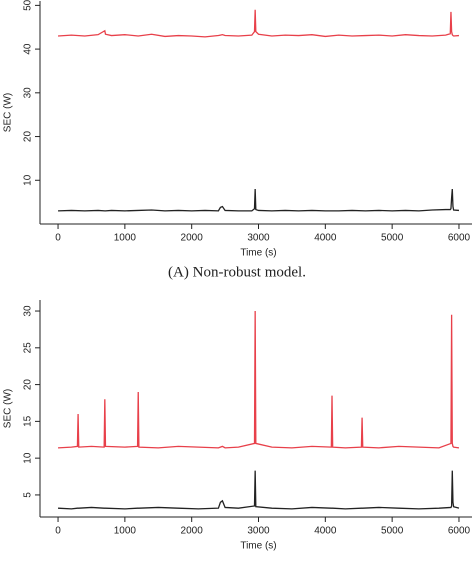 The width and height of the screenshot is (474, 564). Describe the element at coordinates (237, 272) in the screenshot. I see `caption: (A) Non-robust model.` at that location.